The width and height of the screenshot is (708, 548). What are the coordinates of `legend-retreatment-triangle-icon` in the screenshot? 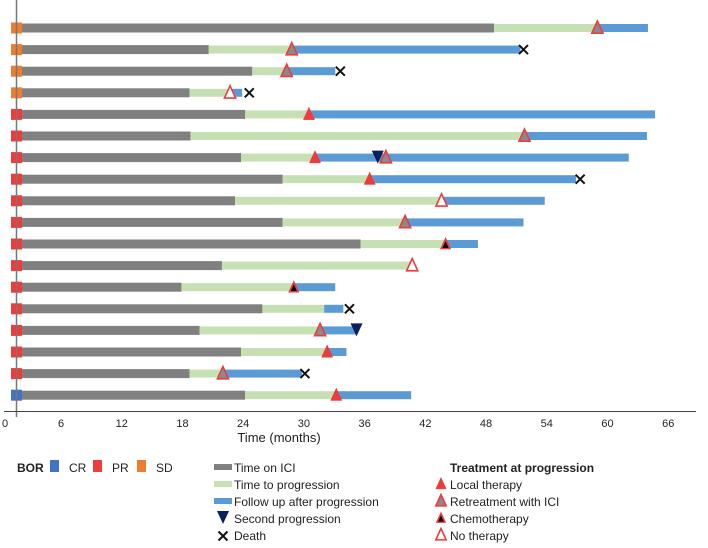 It's located at (441, 499).